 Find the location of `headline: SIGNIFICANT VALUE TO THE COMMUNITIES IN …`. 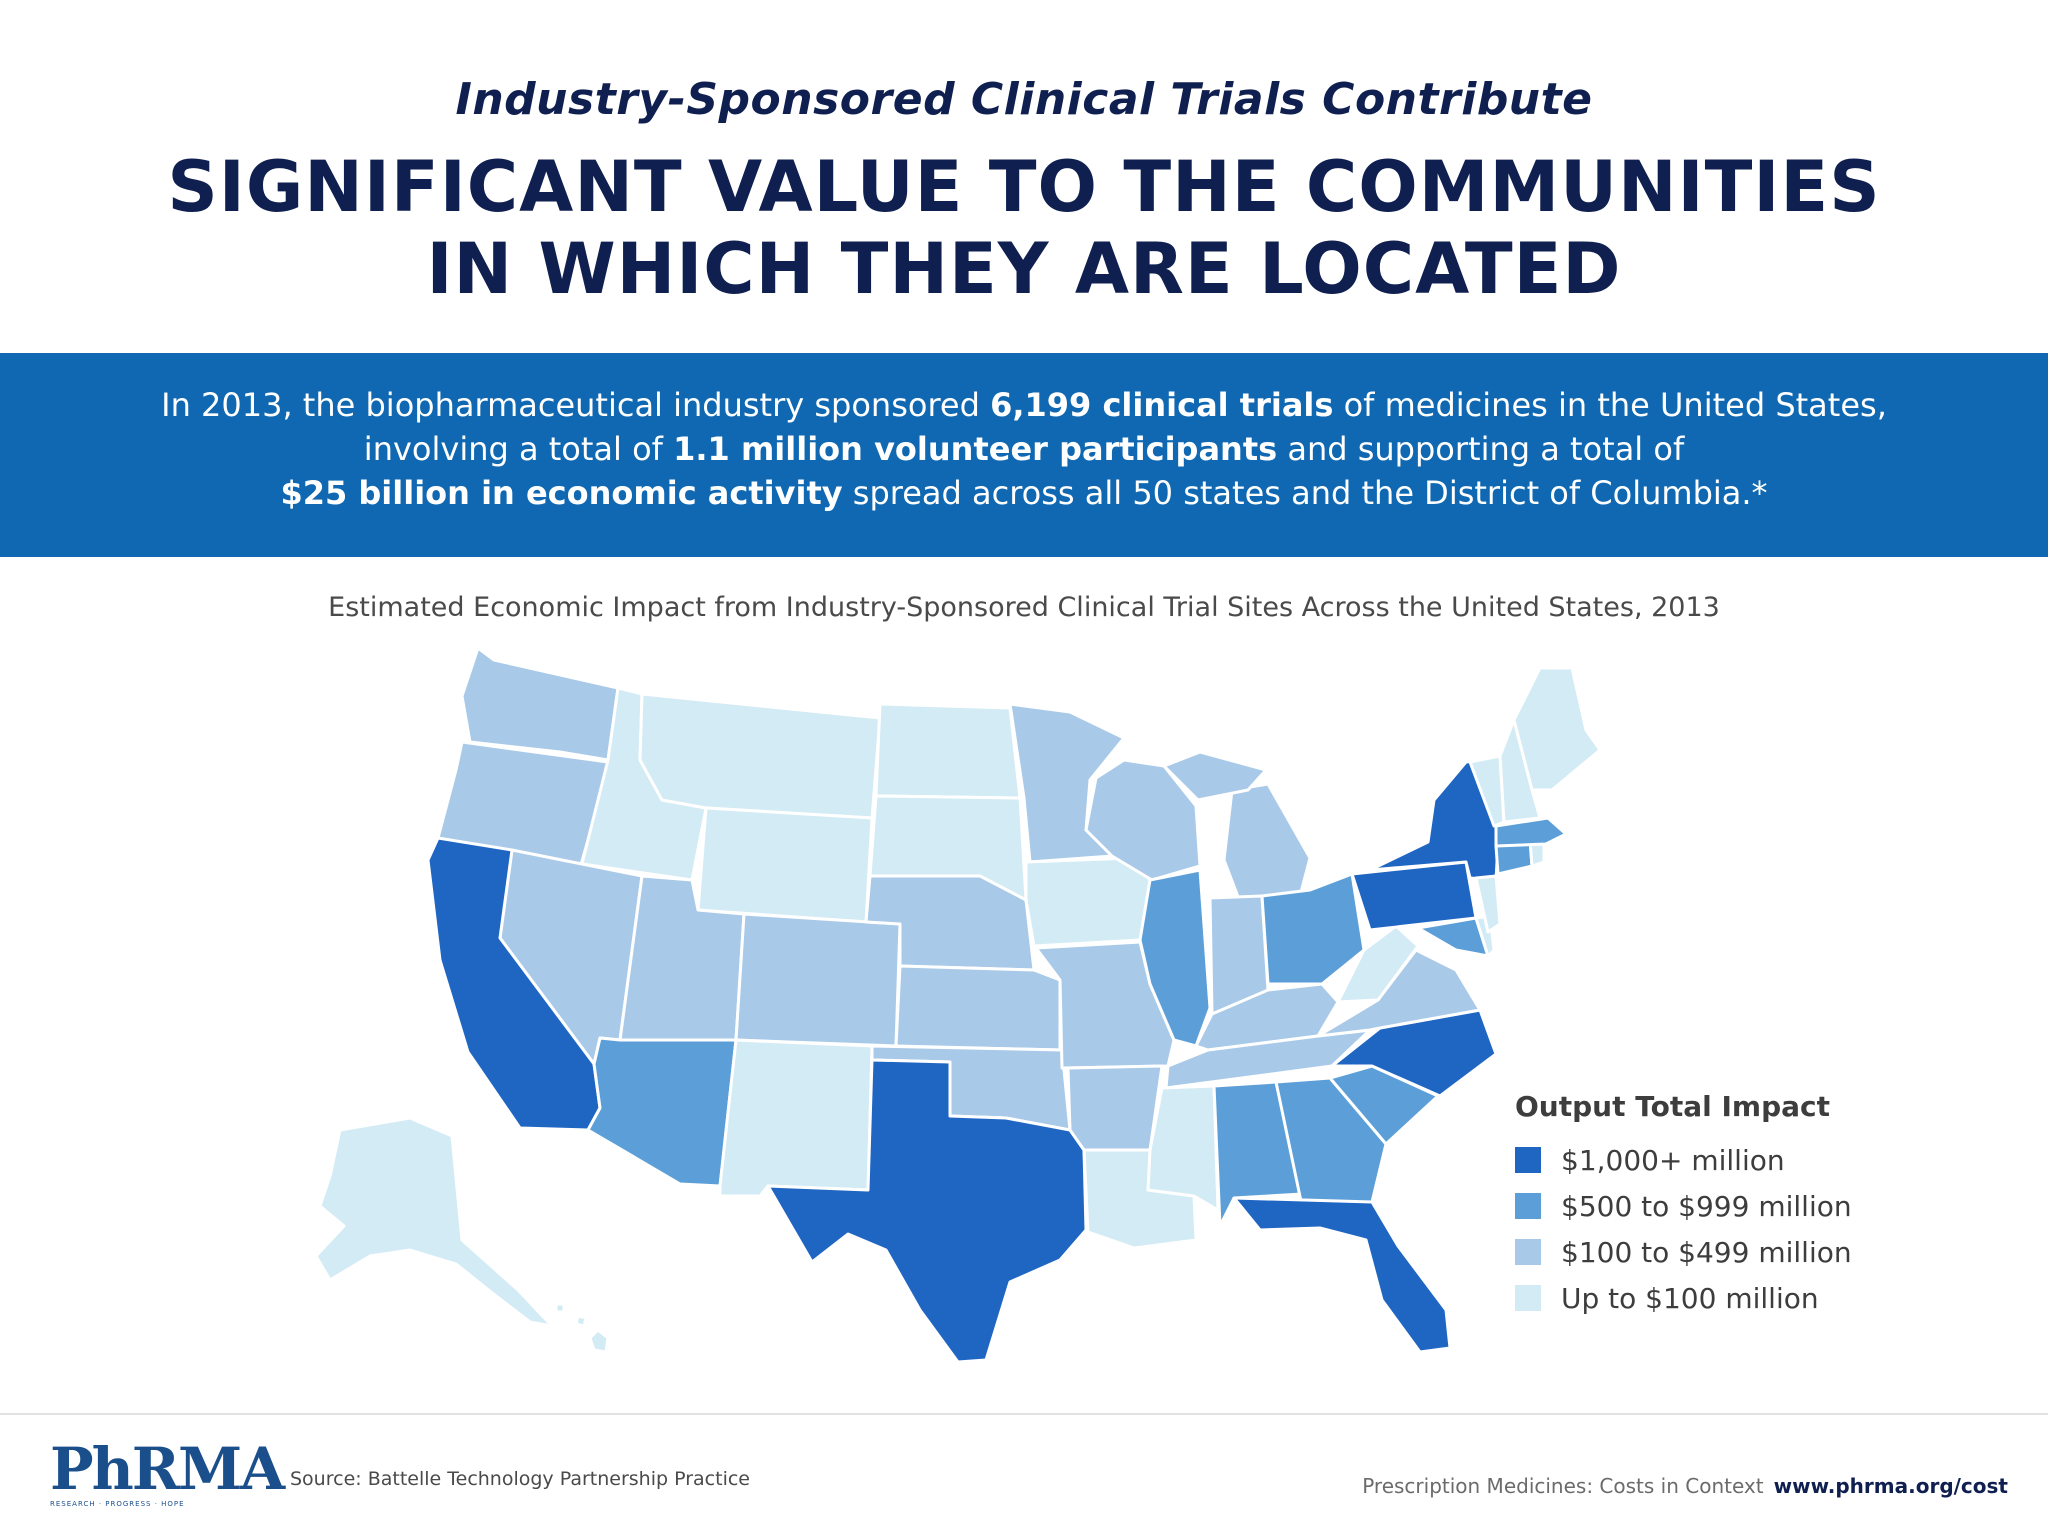

headline: SIGNIFICANT VALUE TO THE COMMUNITIES IN … is located at coordinates (1024, 228).